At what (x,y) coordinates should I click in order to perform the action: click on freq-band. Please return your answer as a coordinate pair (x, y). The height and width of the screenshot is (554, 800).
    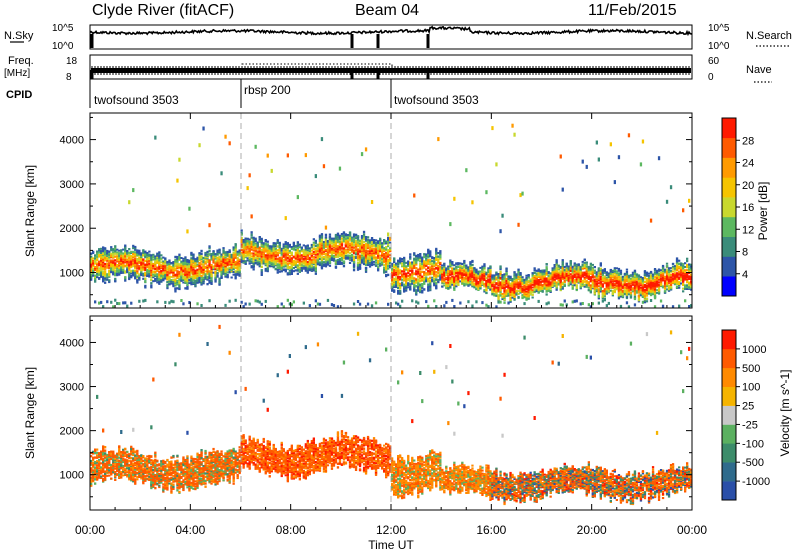
    Looking at the image, I should click on (391, 70).